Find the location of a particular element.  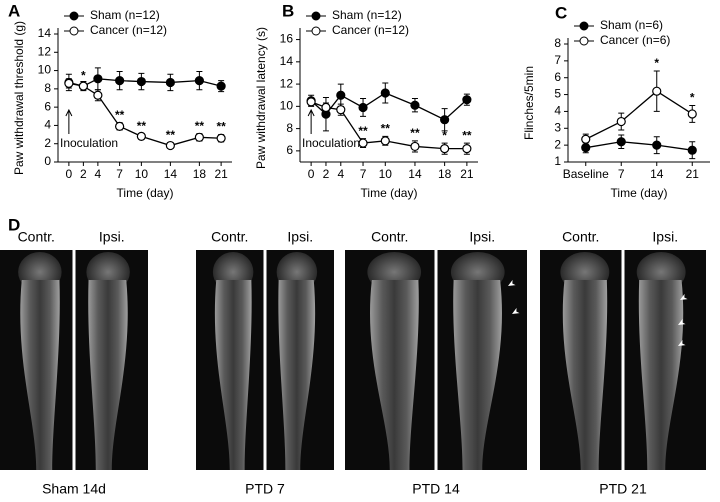

panel-label: A is located at coordinates (14, 10).